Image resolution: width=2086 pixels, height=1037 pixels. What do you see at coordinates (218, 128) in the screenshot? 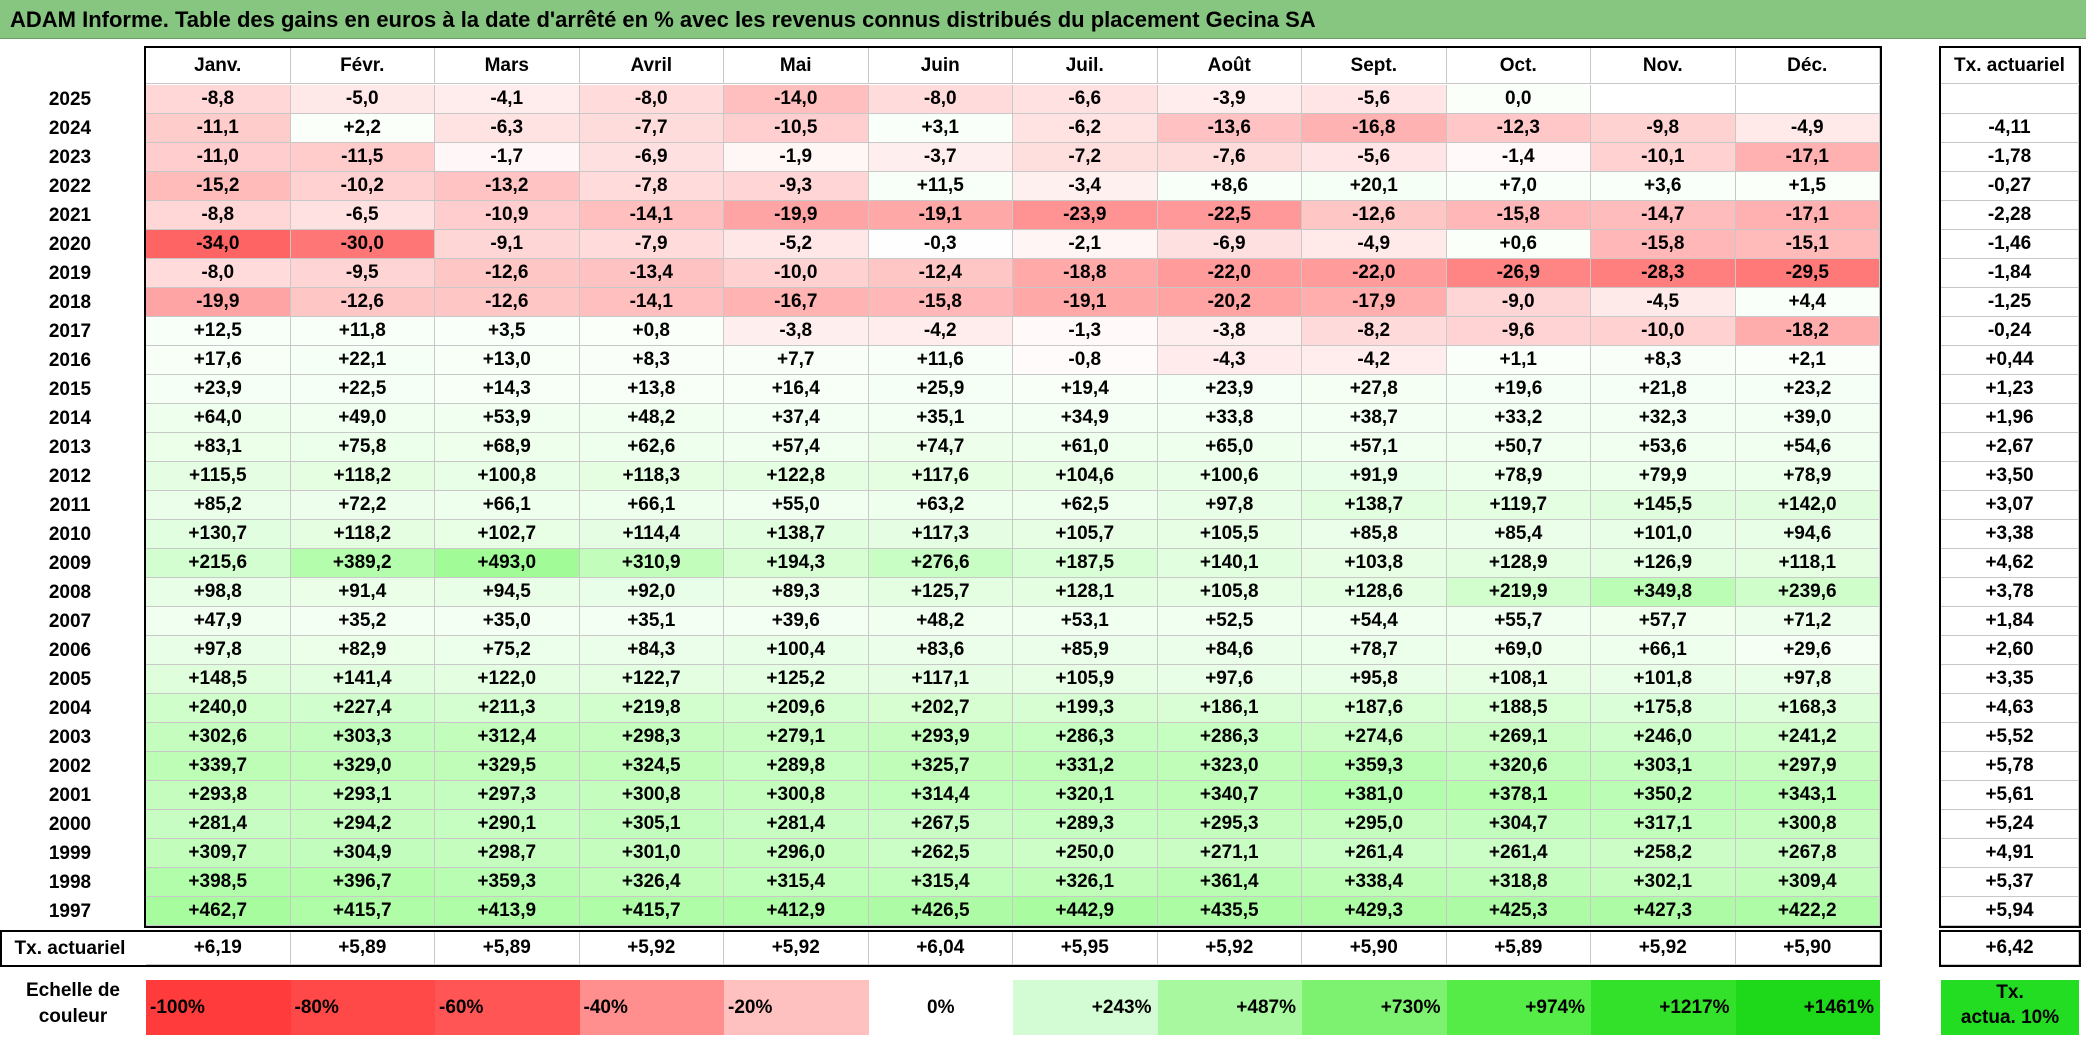
I see `table-cell: -11,1` at bounding box center [218, 128].